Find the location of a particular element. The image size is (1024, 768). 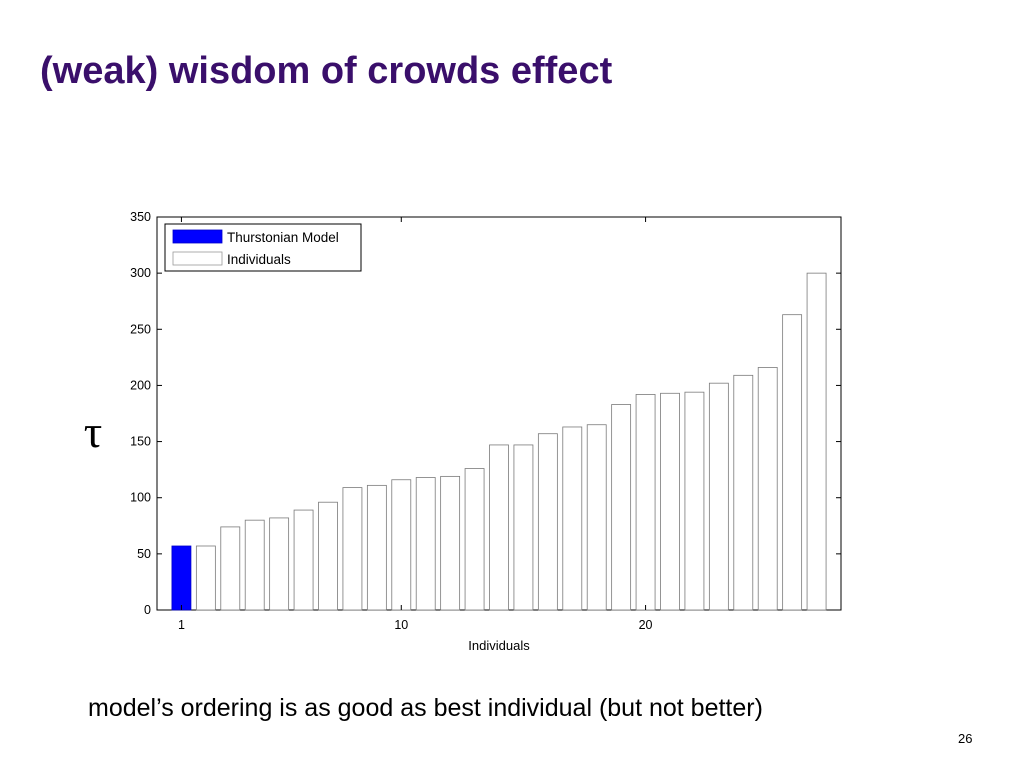

x-tick-label: 10 is located at coordinates (401, 625).